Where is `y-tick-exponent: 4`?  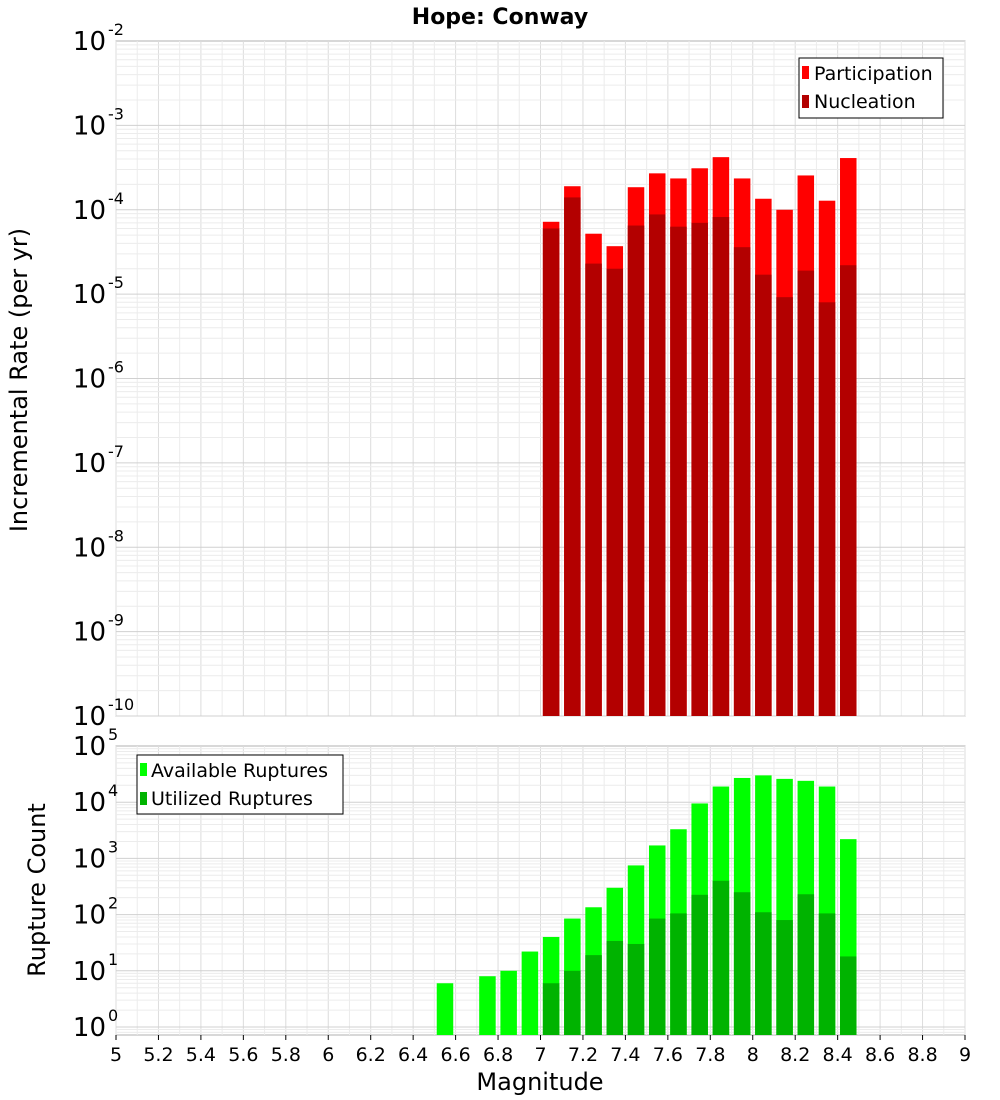
y-tick-exponent: 4 is located at coordinates (113, 790).